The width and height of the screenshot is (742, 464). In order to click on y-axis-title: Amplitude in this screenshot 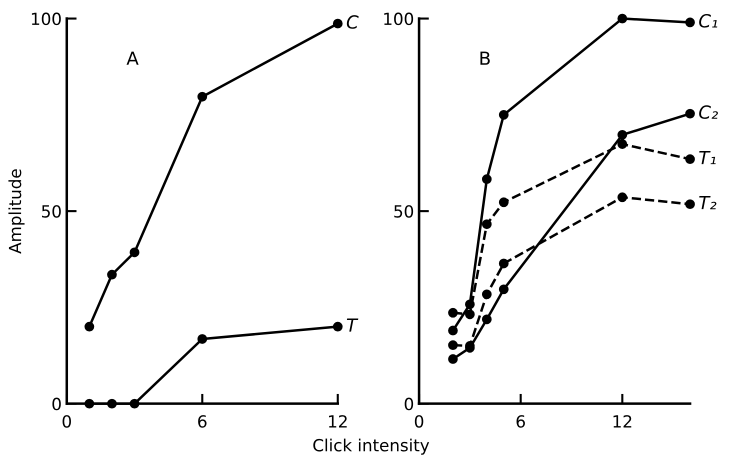, I will do `click(16, 211)`.